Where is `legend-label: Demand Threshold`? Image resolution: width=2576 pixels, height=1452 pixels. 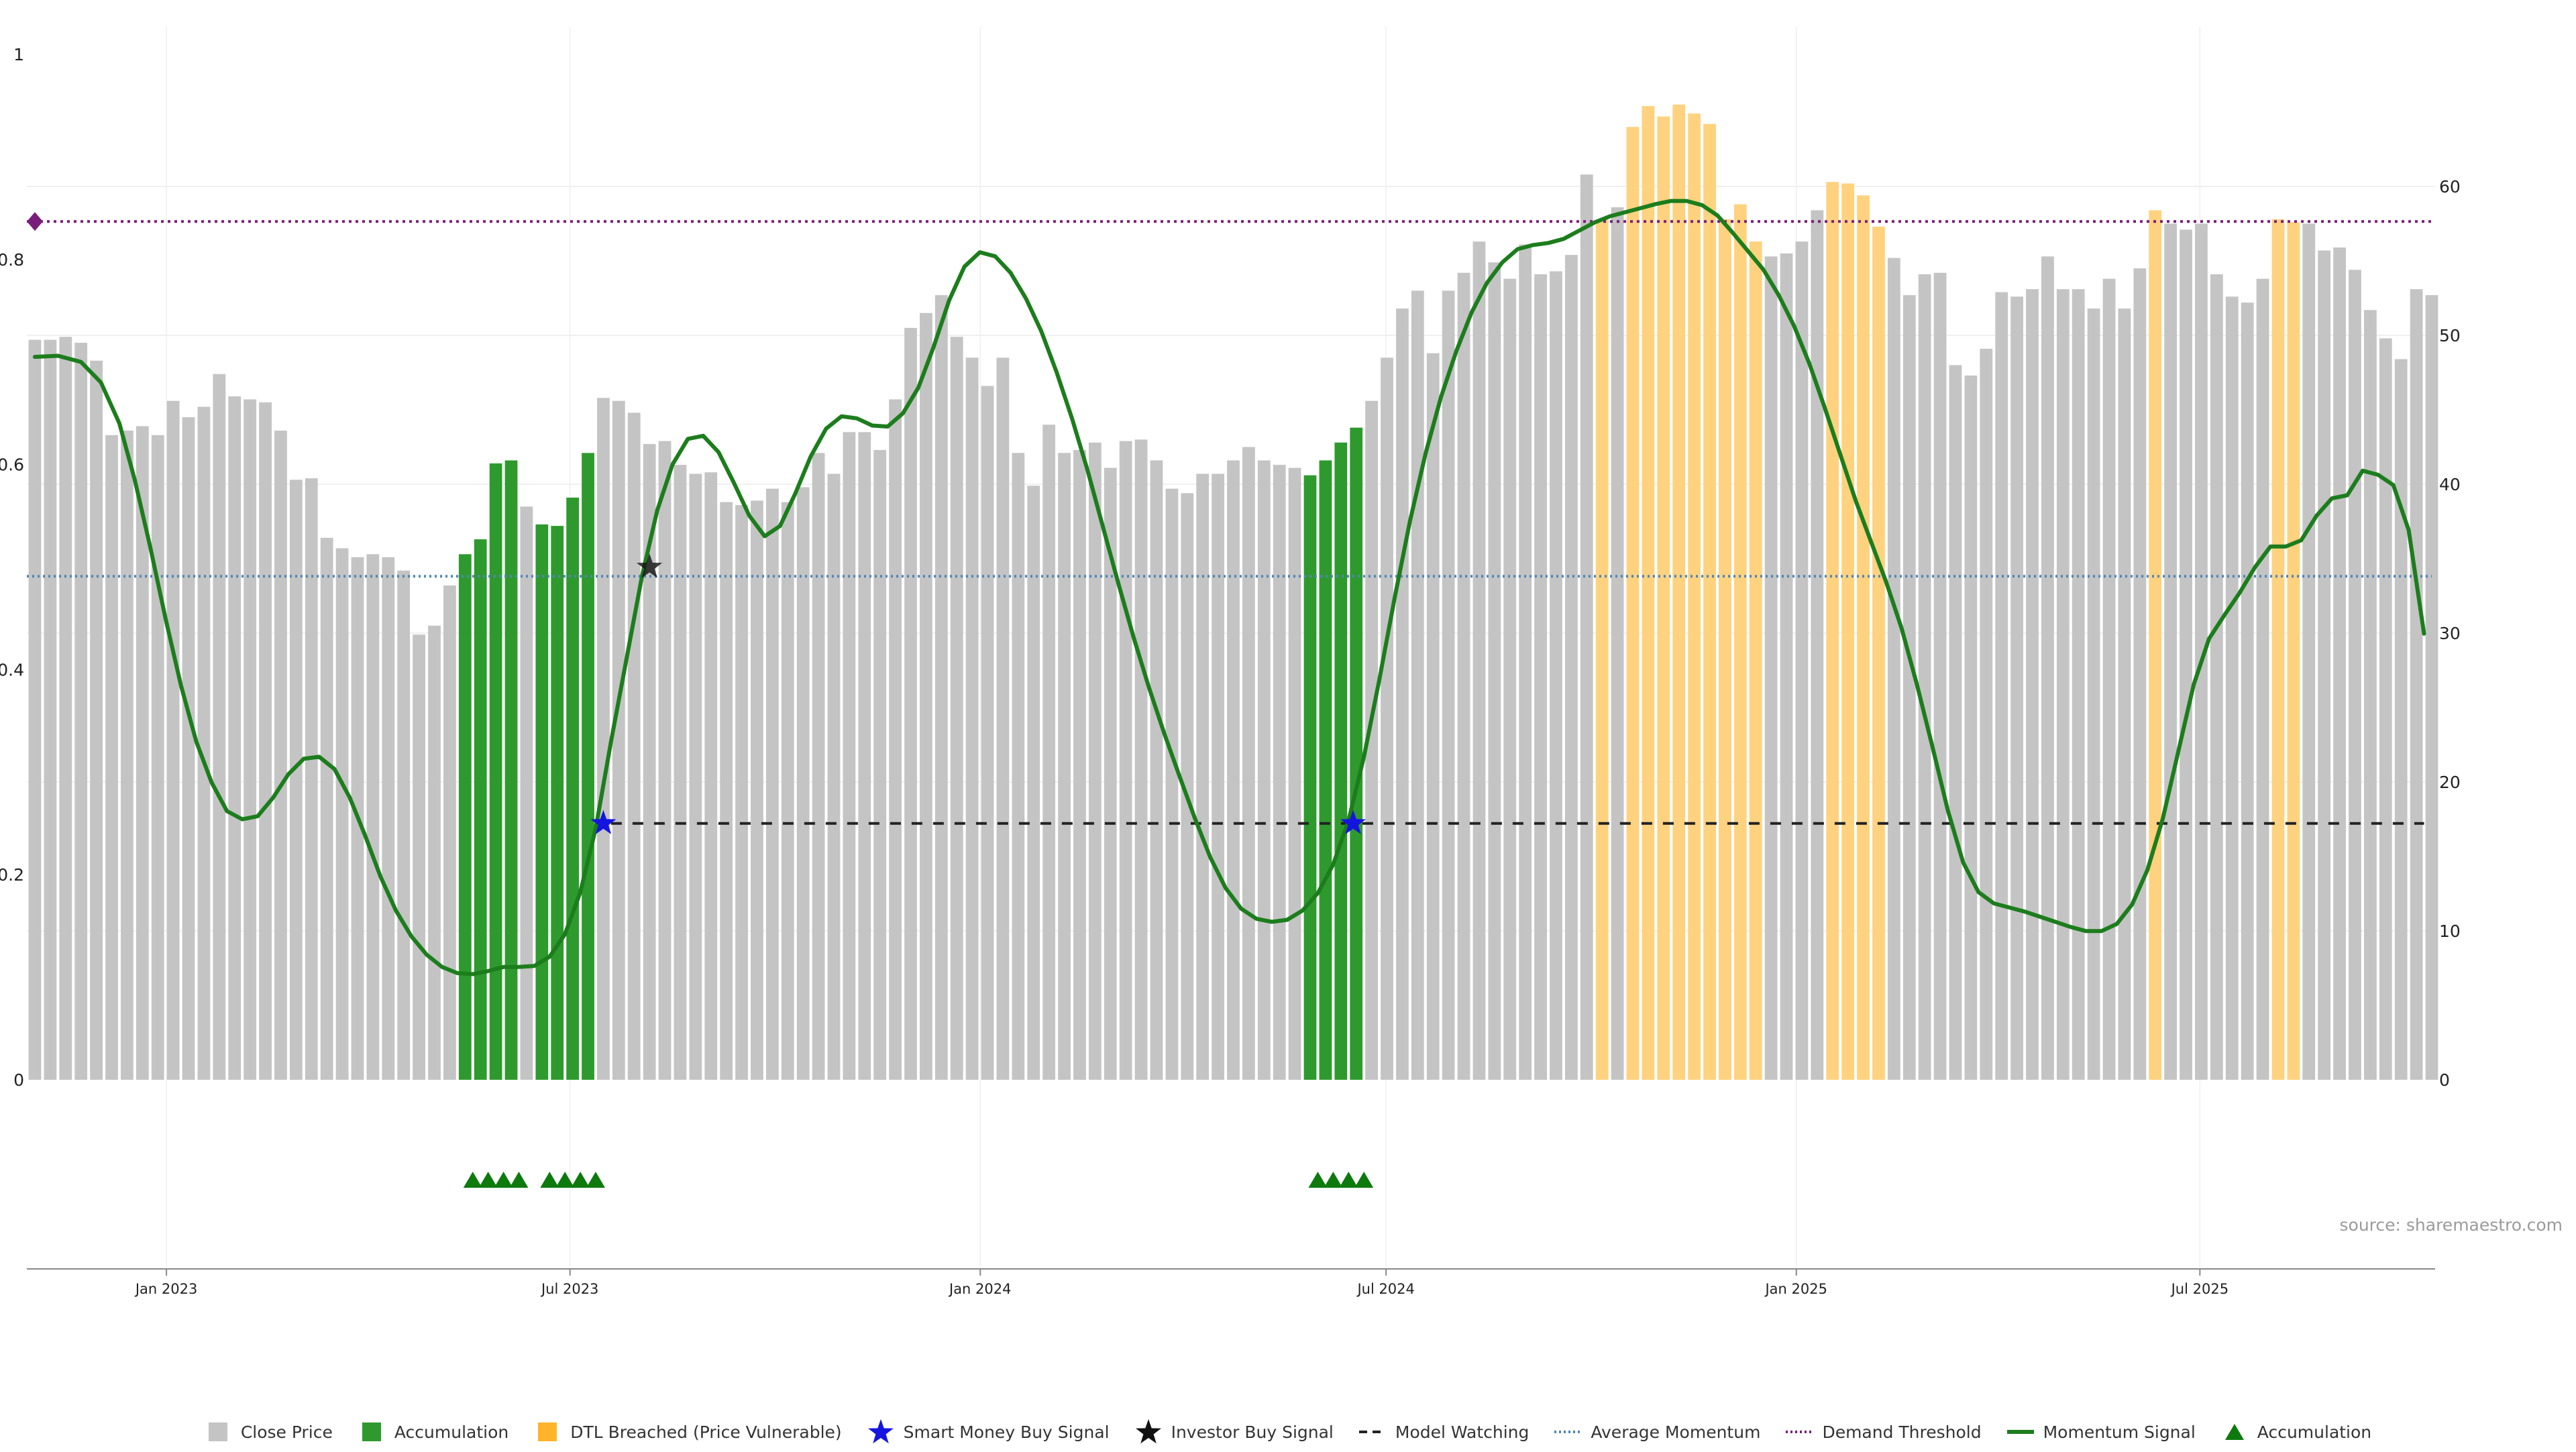
legend-label: Demand Threshold is located at coordinates (1902, 1432).